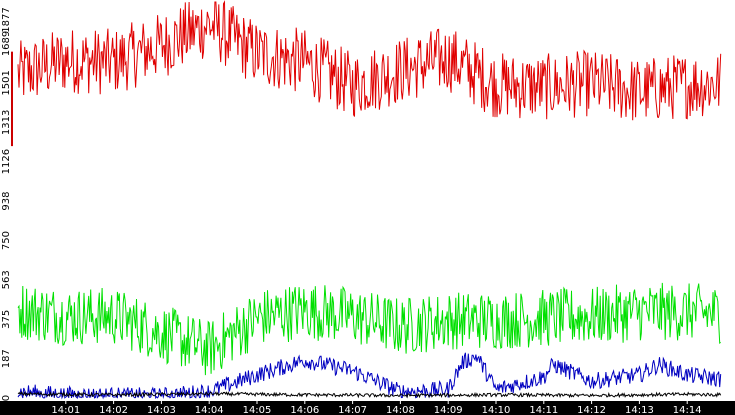 The image size is (735, 415). What do you see at coordinates (639, 410) in the screenshot?
I see `x-tick-label: 14:13` at bounding box center [639, 410].